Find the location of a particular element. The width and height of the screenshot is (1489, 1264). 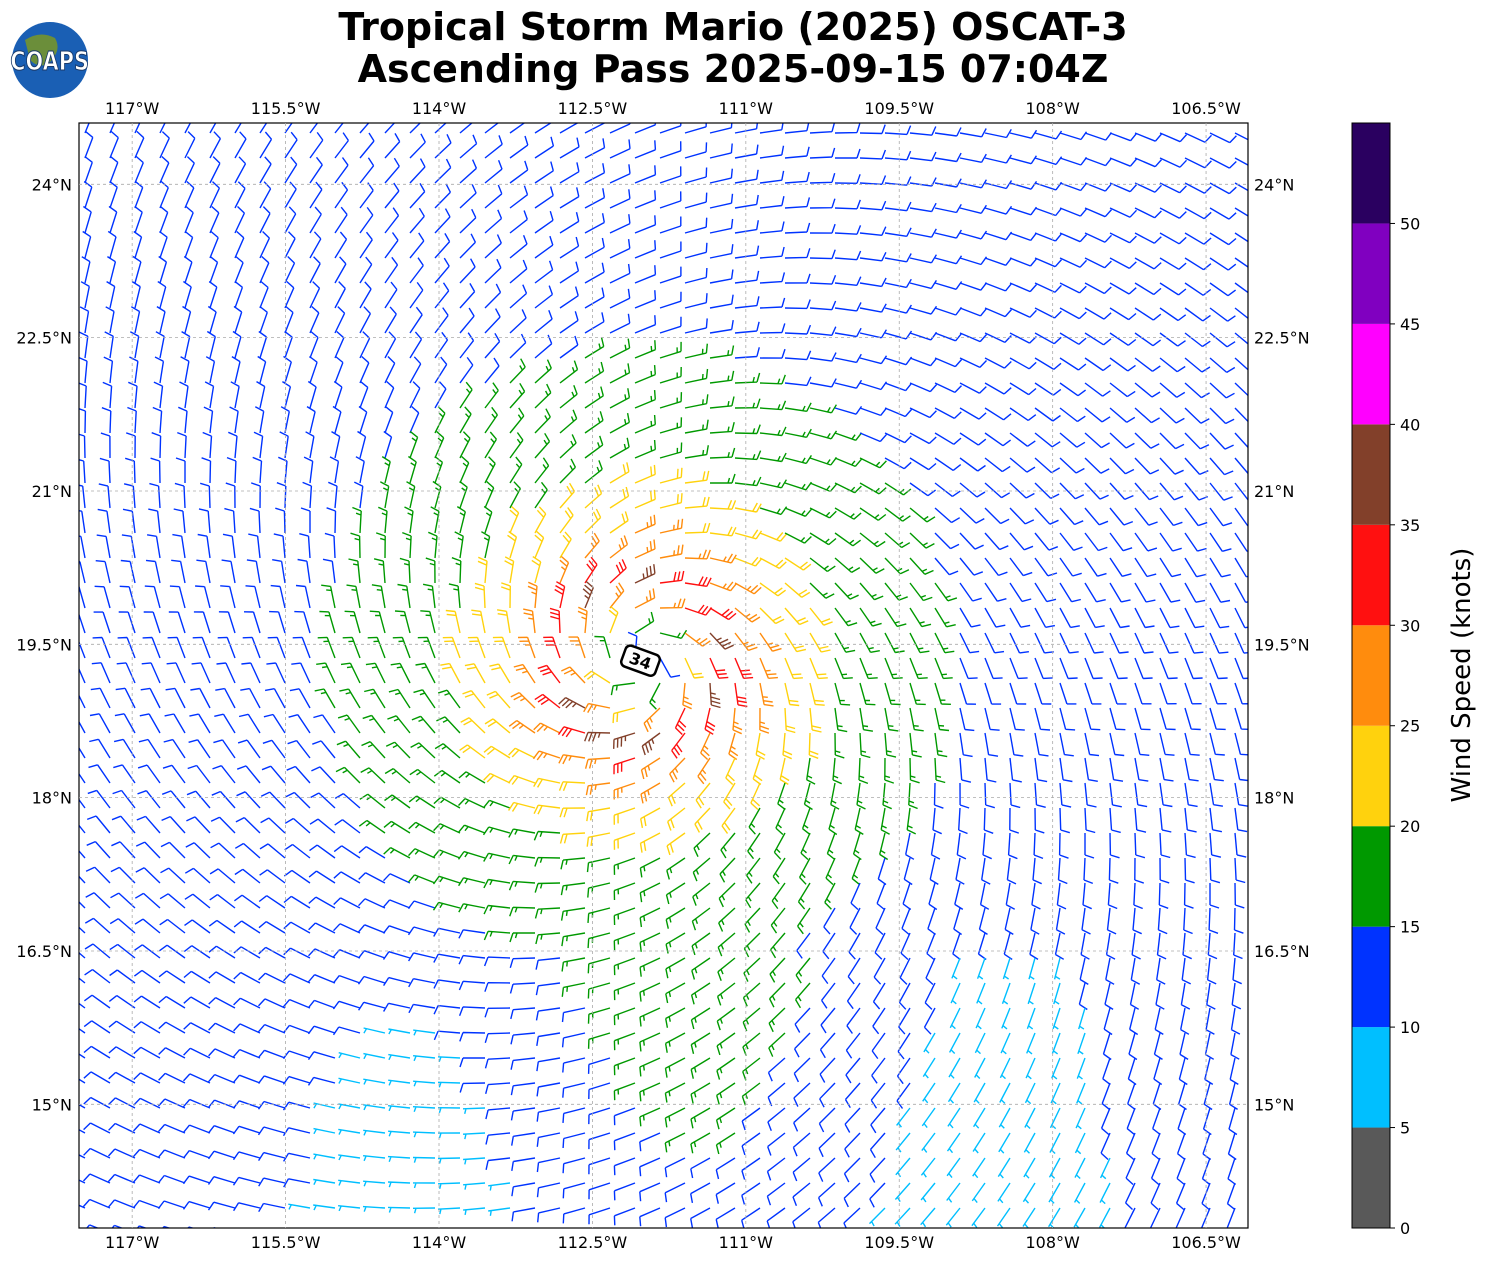

x-tick-label: 108°W is located at coordinates (1052, 108).